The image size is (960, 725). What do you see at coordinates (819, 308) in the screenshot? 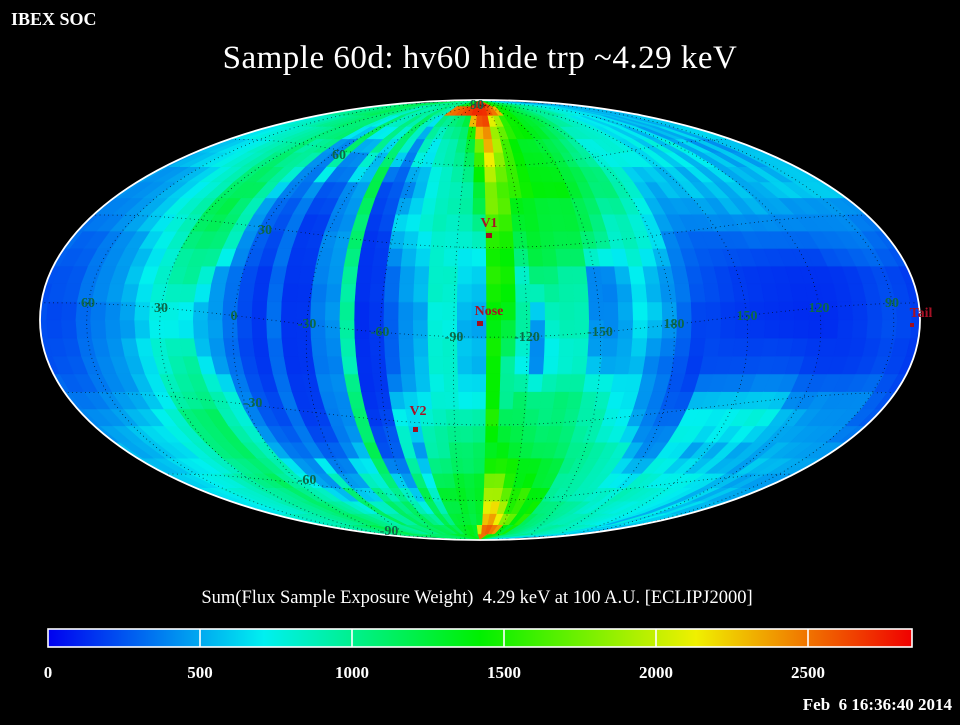
I see `svg-text: 120` at bounding box center [819, 308].